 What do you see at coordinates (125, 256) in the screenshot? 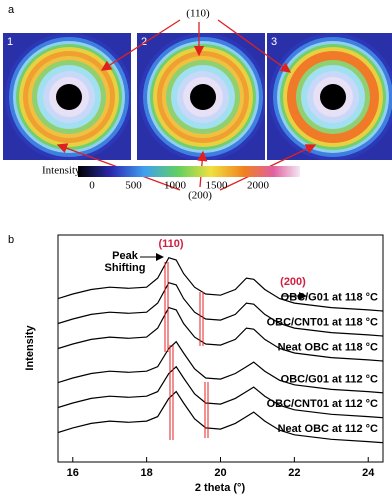
I see `annotation: Peak` at bounding box center [125, 256].